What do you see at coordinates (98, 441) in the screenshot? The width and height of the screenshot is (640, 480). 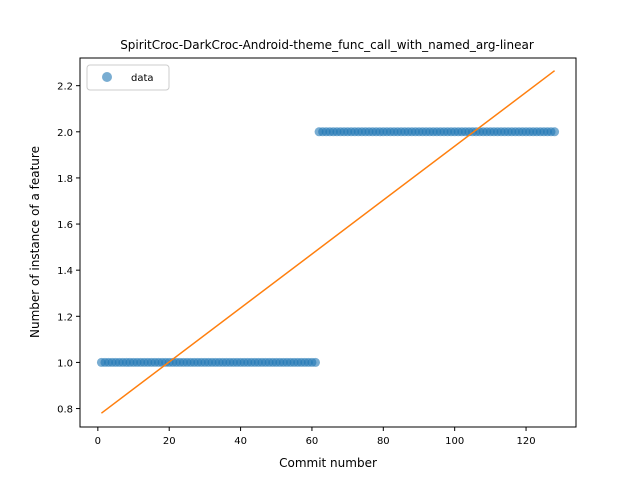 I see `x-tick-label: 0` at bounding box center [98, 441].